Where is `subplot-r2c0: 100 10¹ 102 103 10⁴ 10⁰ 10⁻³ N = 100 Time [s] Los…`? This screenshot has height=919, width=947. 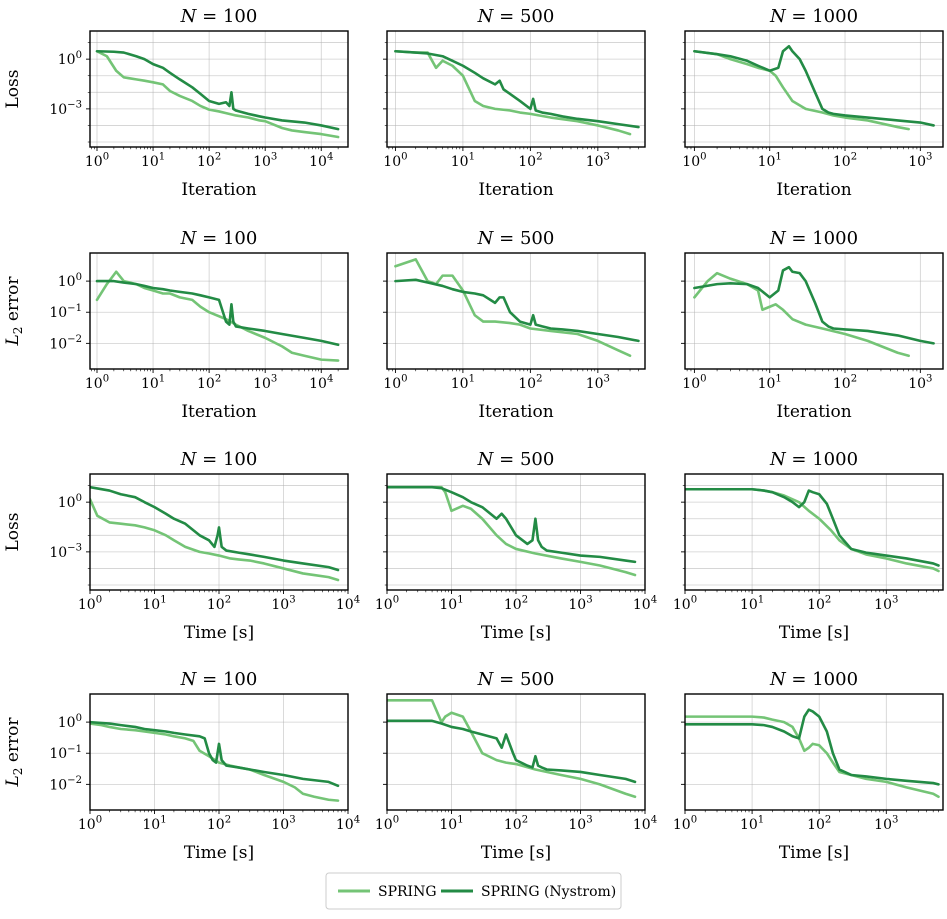
subplot-r2c0: 100 10¹ 102 103 10⁴ 10⁰ 10⁻³ N = 100 Time [s] Los… is located at coordinates (181, 546).